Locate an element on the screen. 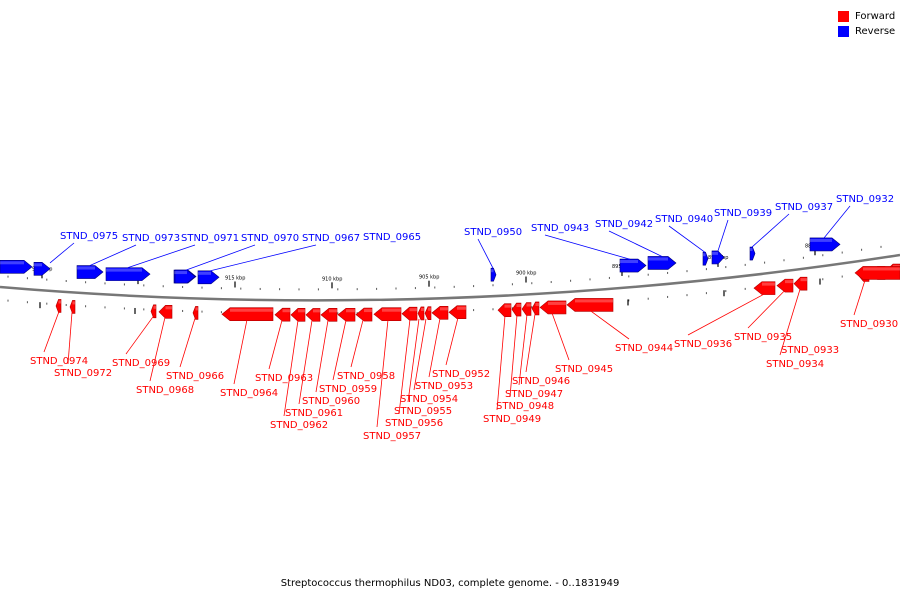 The height and width of the screenshot is (600, 900). gene-label-STND_0957: STND_0957 is located at coordinates (392, 436).